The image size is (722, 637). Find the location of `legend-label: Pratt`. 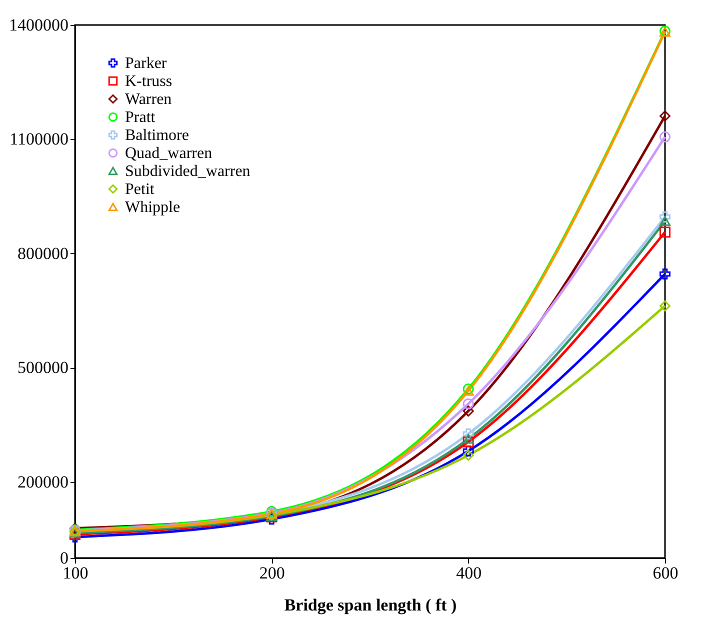

legend-label: Pratt is located at coordinates (140, 117).